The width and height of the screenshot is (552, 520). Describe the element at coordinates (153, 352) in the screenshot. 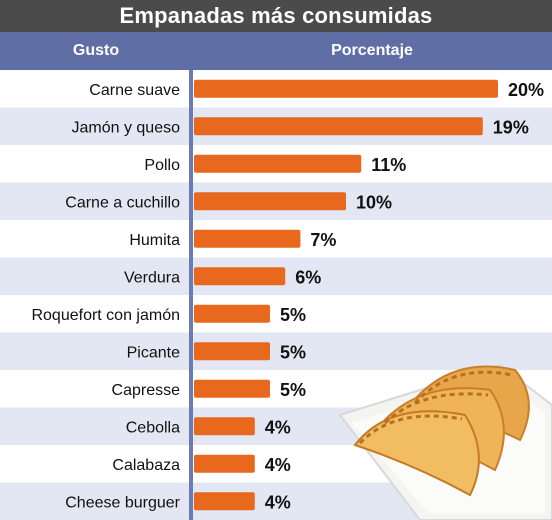

I see `category-label: Picante` at that location.